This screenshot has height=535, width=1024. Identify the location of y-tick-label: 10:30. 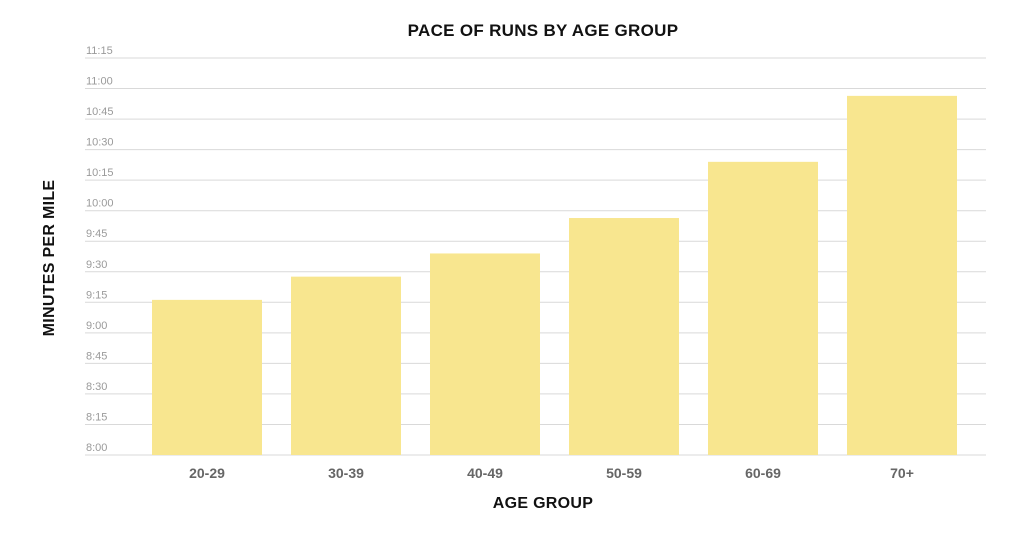
(100, 143).